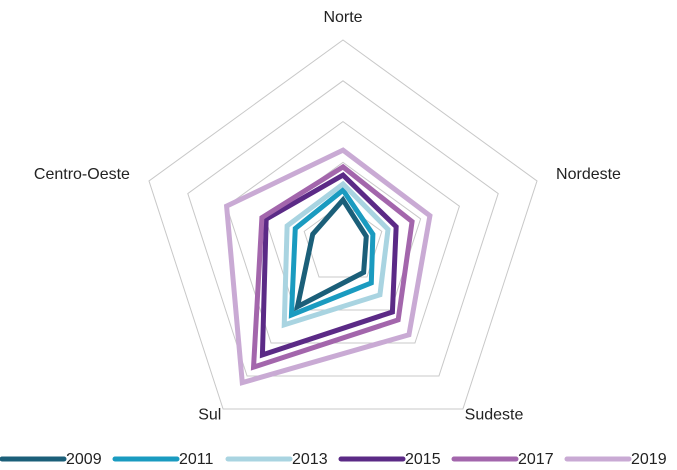 The width and height of the screenshot is (677, 470). I want to click on legend-label: 2009, so click(84, 459).